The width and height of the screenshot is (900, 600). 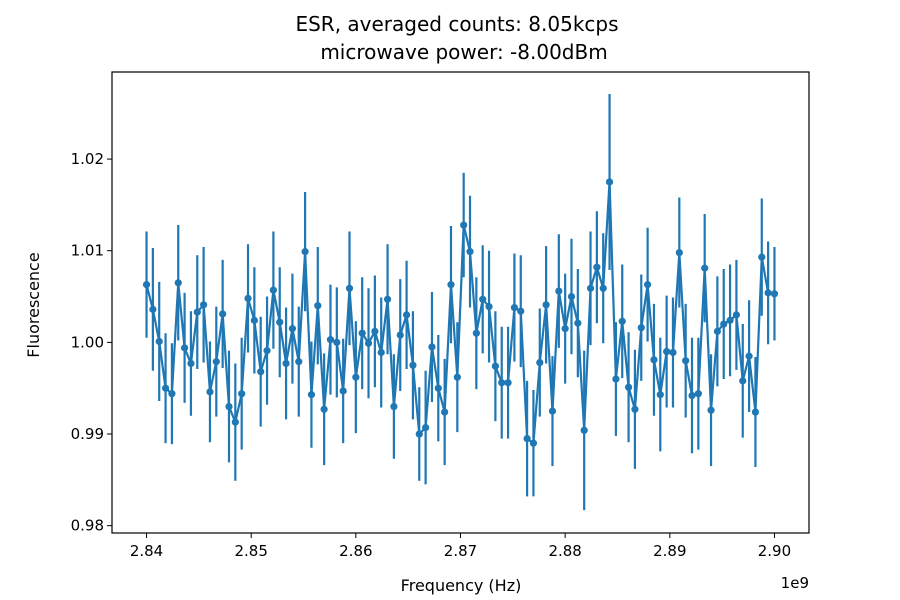 What do you see at coordinates (564, 551) in the screenshot?
I see `x-tick-label: 2.88` at bounding box center [564, 551].